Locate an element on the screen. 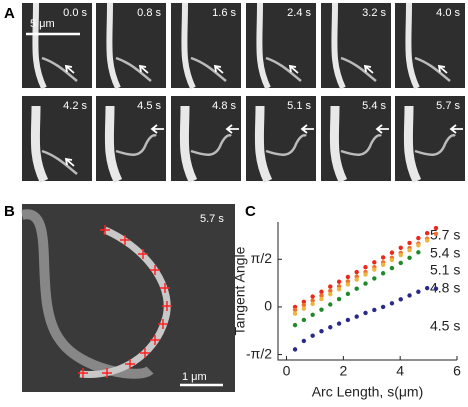 The width and height of the screenshot is (468, 407). x-tick-label: 2 is located at coordinates (343, 371).